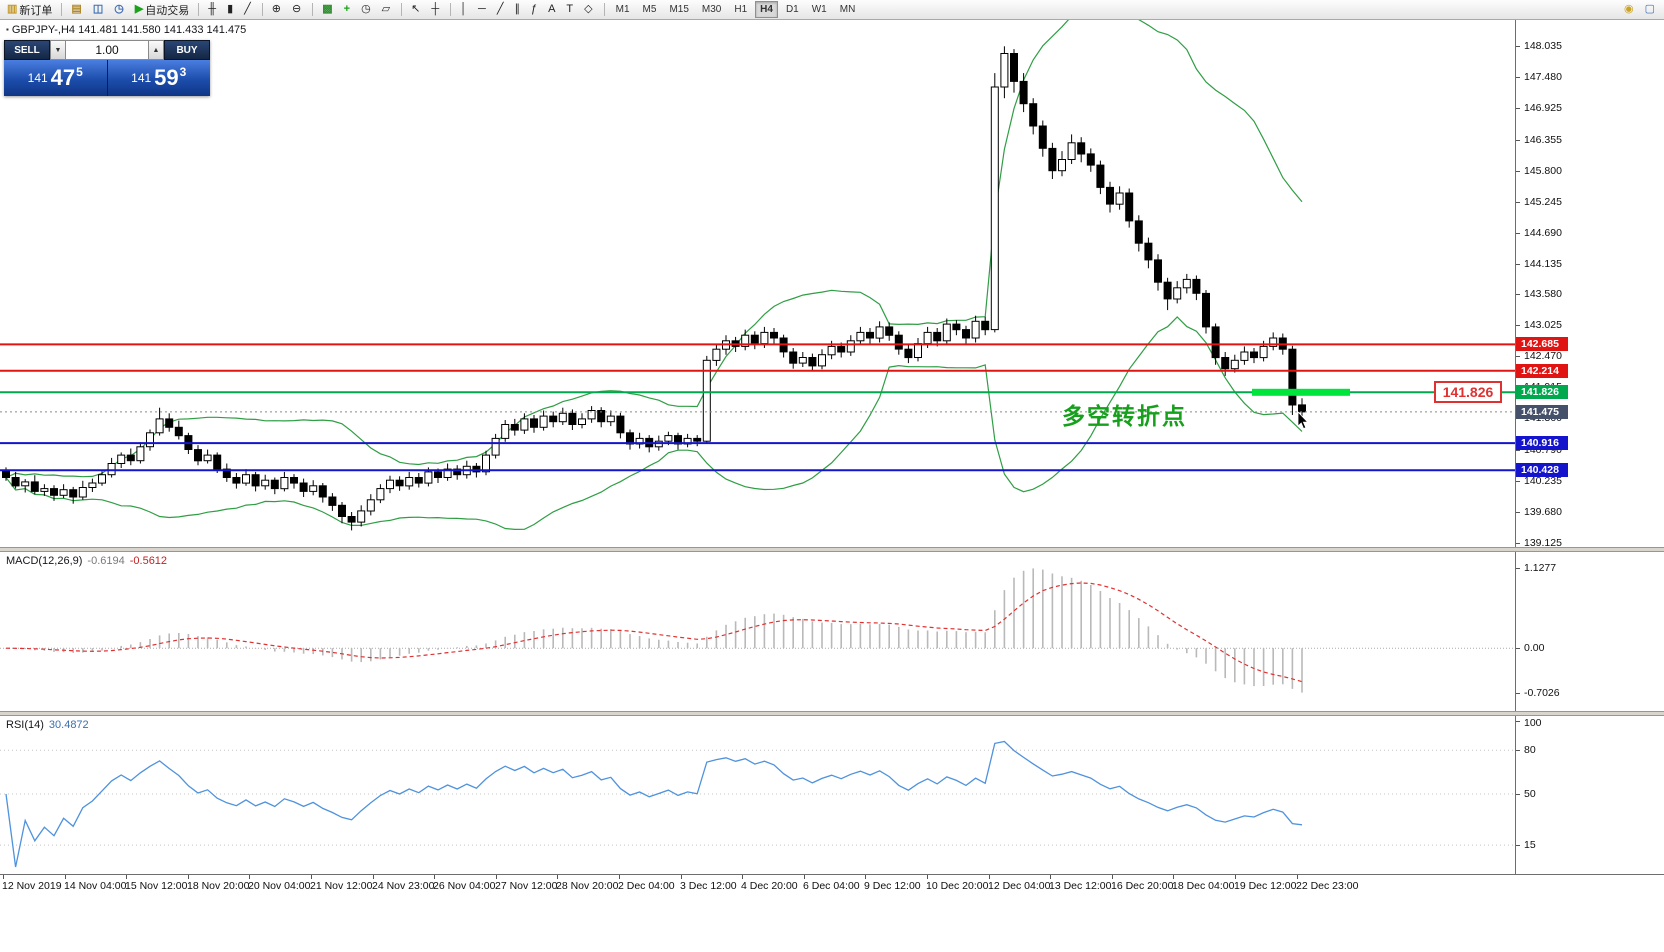 The height and width of the screenshot is (952, 1664). Describe the element at coordinates (711, 9) in the screenshot. I see `timeframe-m30: M30` at that location.